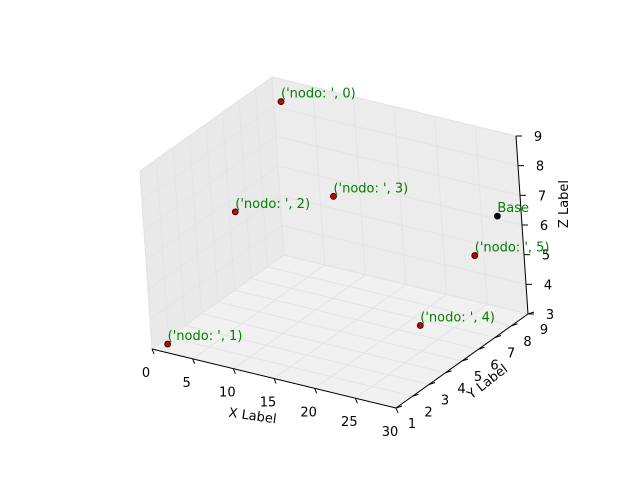  What do you see at coordinates (272, 204) in the screenshot?
I see `point-label-2: ('nodo: ', 2)` at bounding box center [272, 204].